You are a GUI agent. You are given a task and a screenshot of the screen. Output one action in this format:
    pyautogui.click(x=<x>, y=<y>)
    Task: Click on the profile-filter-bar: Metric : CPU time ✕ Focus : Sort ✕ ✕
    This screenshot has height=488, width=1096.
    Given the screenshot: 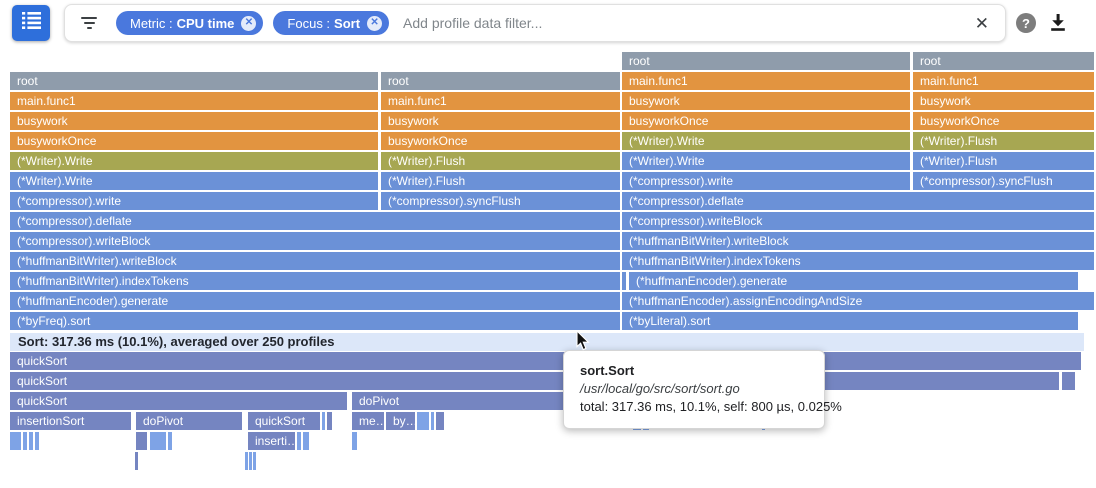 What is the action you would take?
    pyautogui.click(x=535, y=23)
    